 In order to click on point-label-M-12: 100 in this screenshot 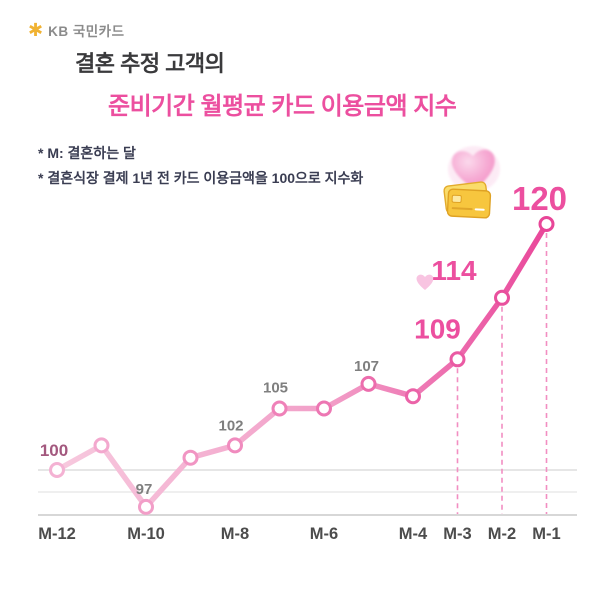, I will do `click(54, 450)`.